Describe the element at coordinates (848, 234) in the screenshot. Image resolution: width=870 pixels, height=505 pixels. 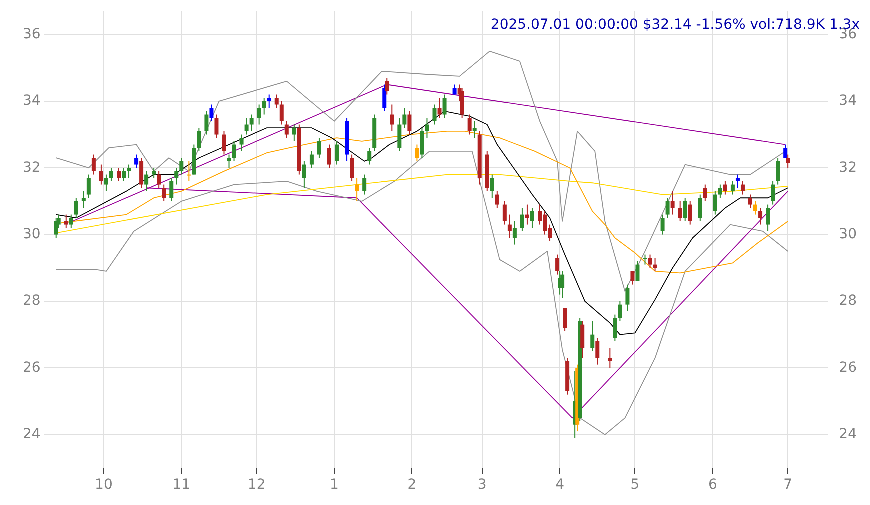
I see `y2-tick-label: 30` at that location.